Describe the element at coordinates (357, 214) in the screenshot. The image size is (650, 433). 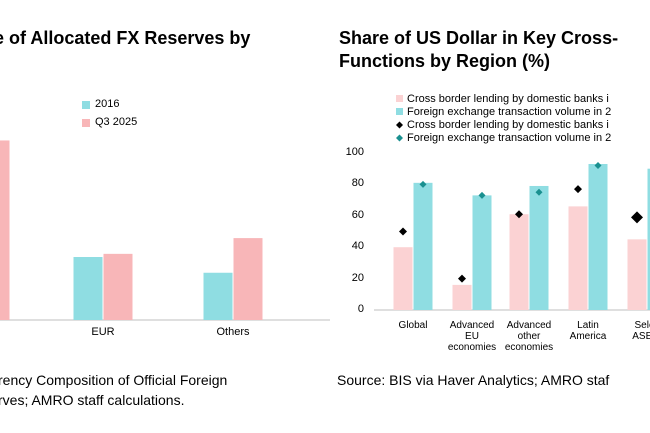
I see `right-y-tick-60: 60` at that location.